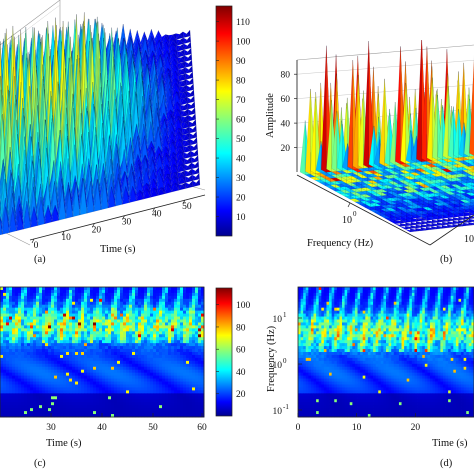 The width and height of the screenshot is (474, 474). I want to click on panel-a-label: (a), so click(40, 259).